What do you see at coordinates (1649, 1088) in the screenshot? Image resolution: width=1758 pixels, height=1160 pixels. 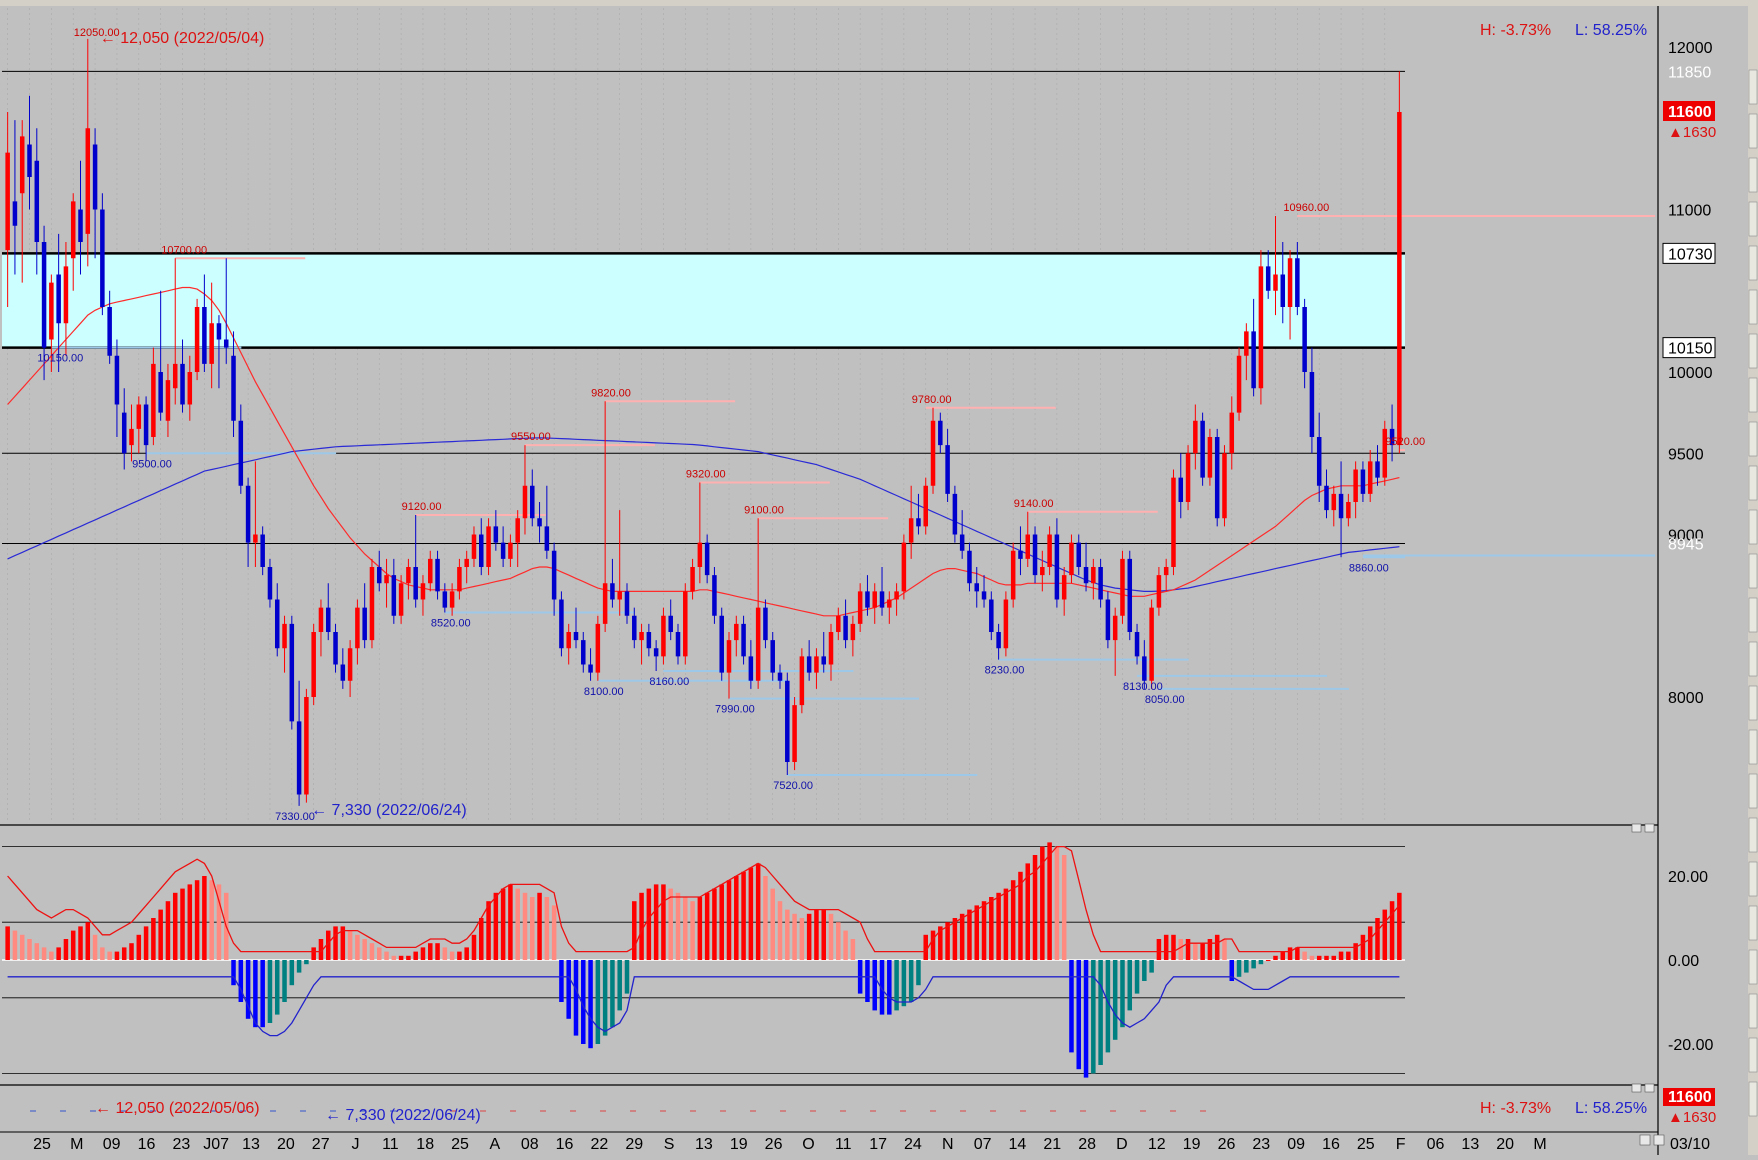 I see `panel-maximize-button` at bounding box center [1649, 1088].